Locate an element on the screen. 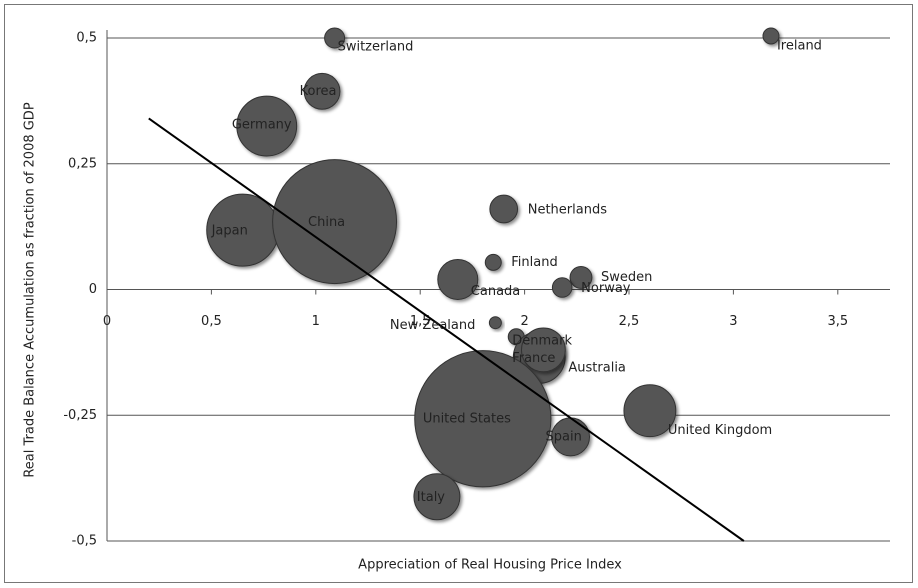 The image size is (918, 588). point-label: France is located at coordinates (533, 358).